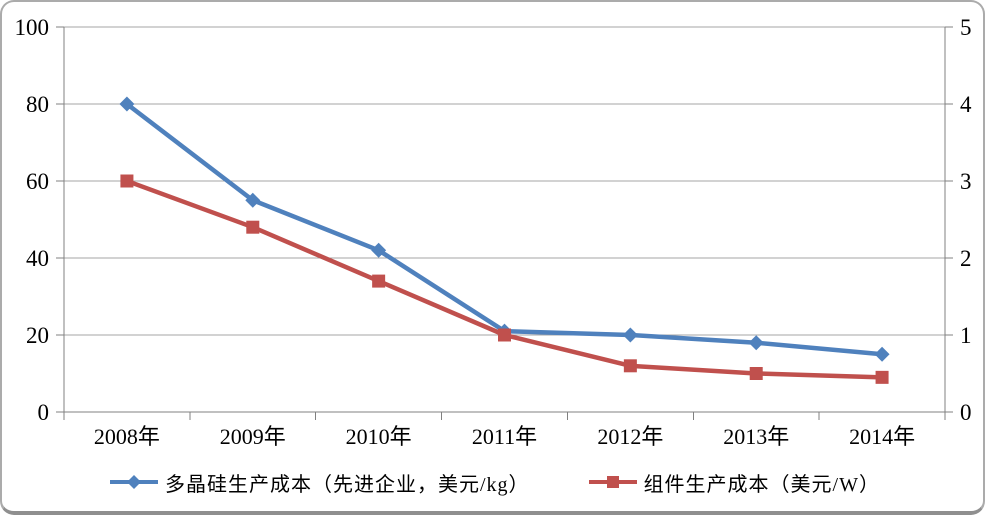 The image size is (985, 515). I want to click on legend-diamond-icon, so click(134, 482).